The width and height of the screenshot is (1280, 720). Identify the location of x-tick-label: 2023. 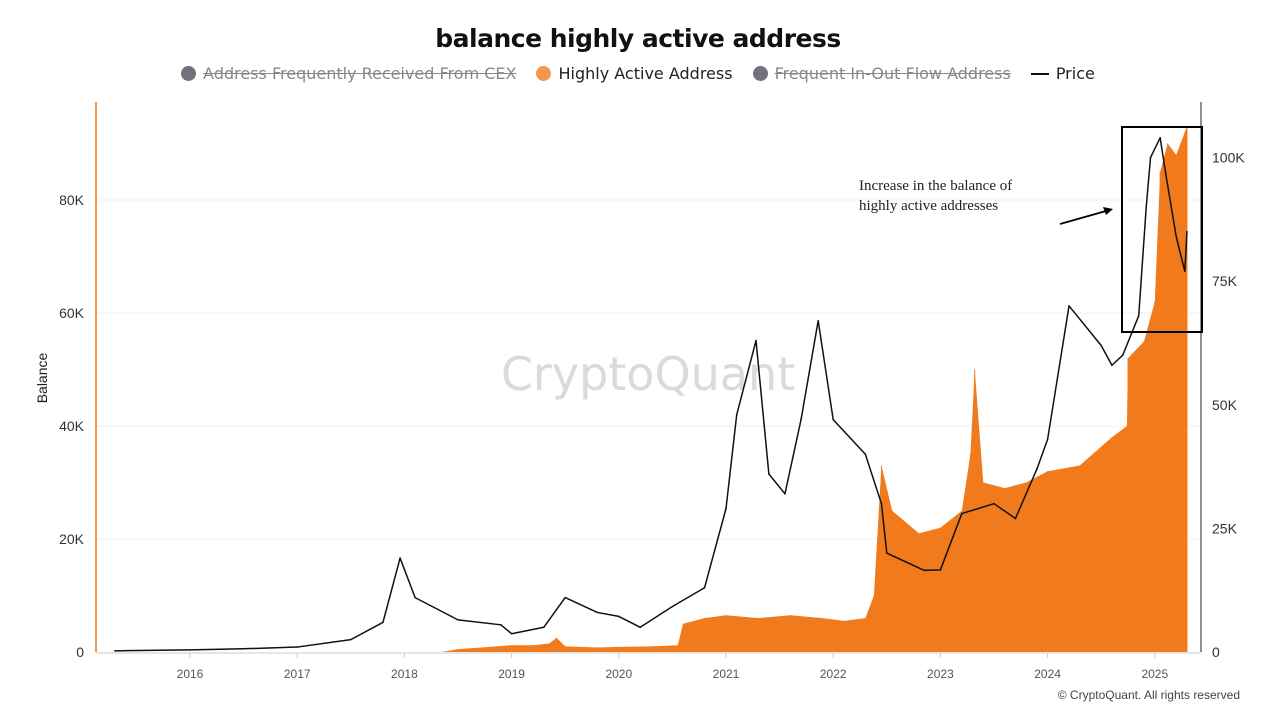
(940, 674).